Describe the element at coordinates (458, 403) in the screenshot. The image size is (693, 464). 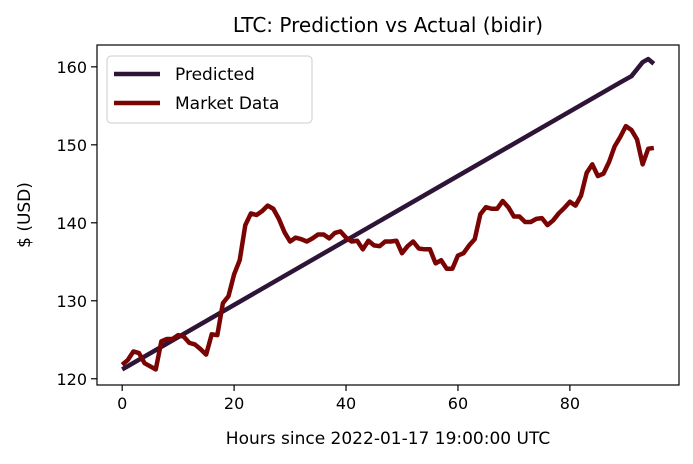
I see `x-tick-label: 60` at that location.